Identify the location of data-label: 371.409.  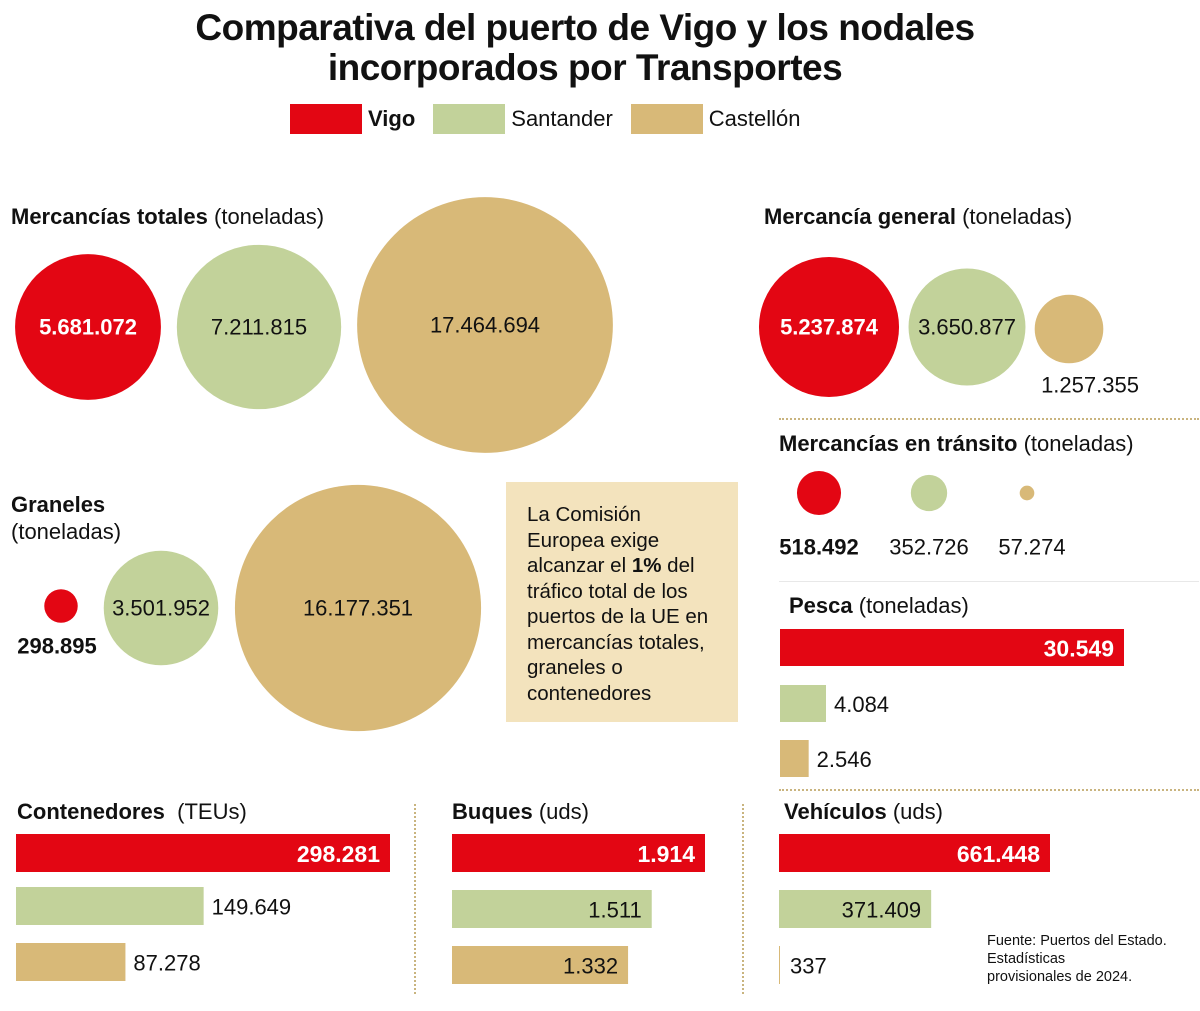
(882, 910).